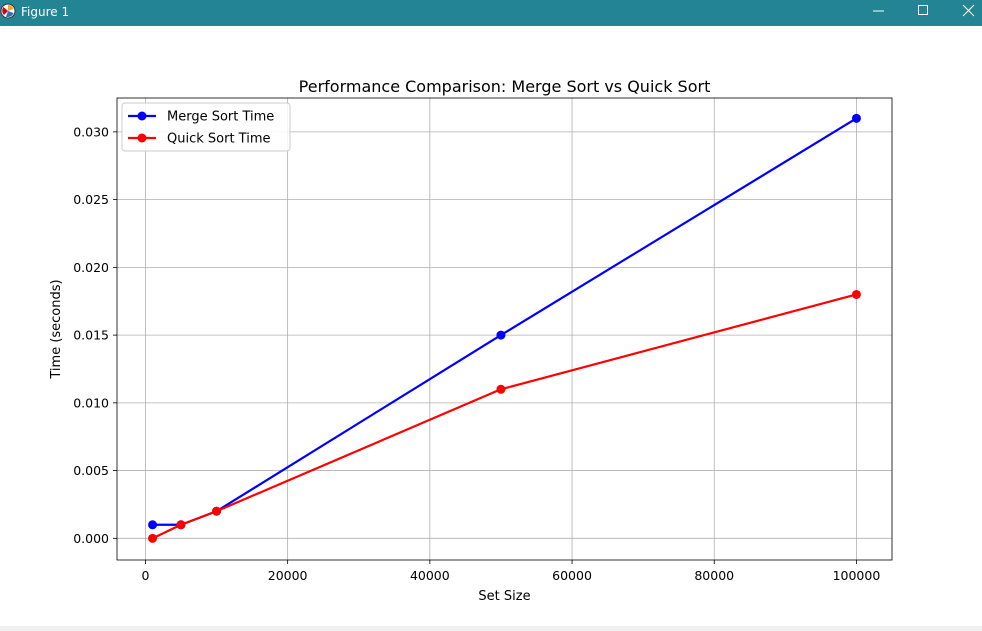 The width and height of the screenshot is (982, 631). I want to click on minimize-icon, so click(878, 11).